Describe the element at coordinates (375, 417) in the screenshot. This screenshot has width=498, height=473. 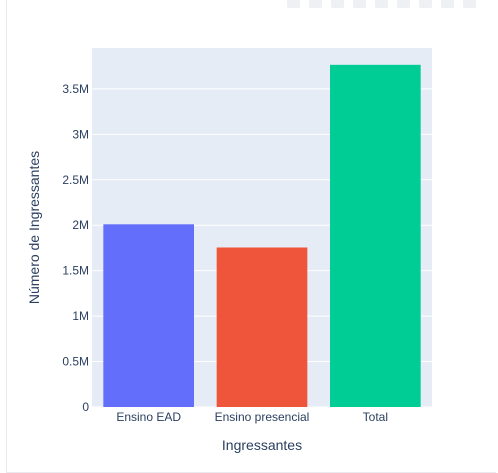
I see `x-tick-label: Total` at that location.